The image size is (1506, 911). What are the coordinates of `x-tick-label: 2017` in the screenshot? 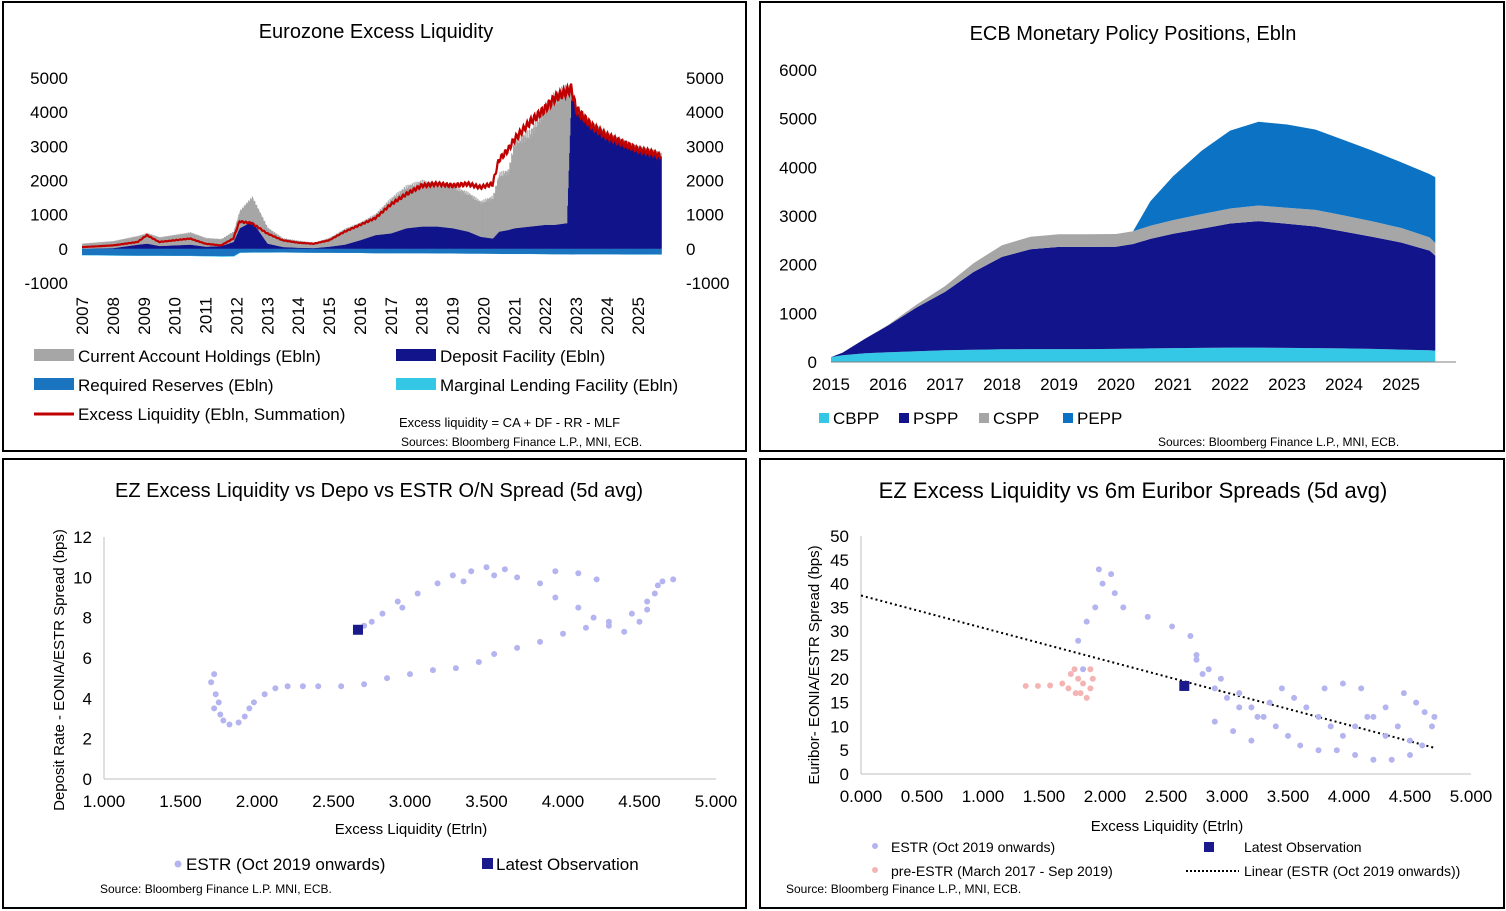 It's located at (391, 316).